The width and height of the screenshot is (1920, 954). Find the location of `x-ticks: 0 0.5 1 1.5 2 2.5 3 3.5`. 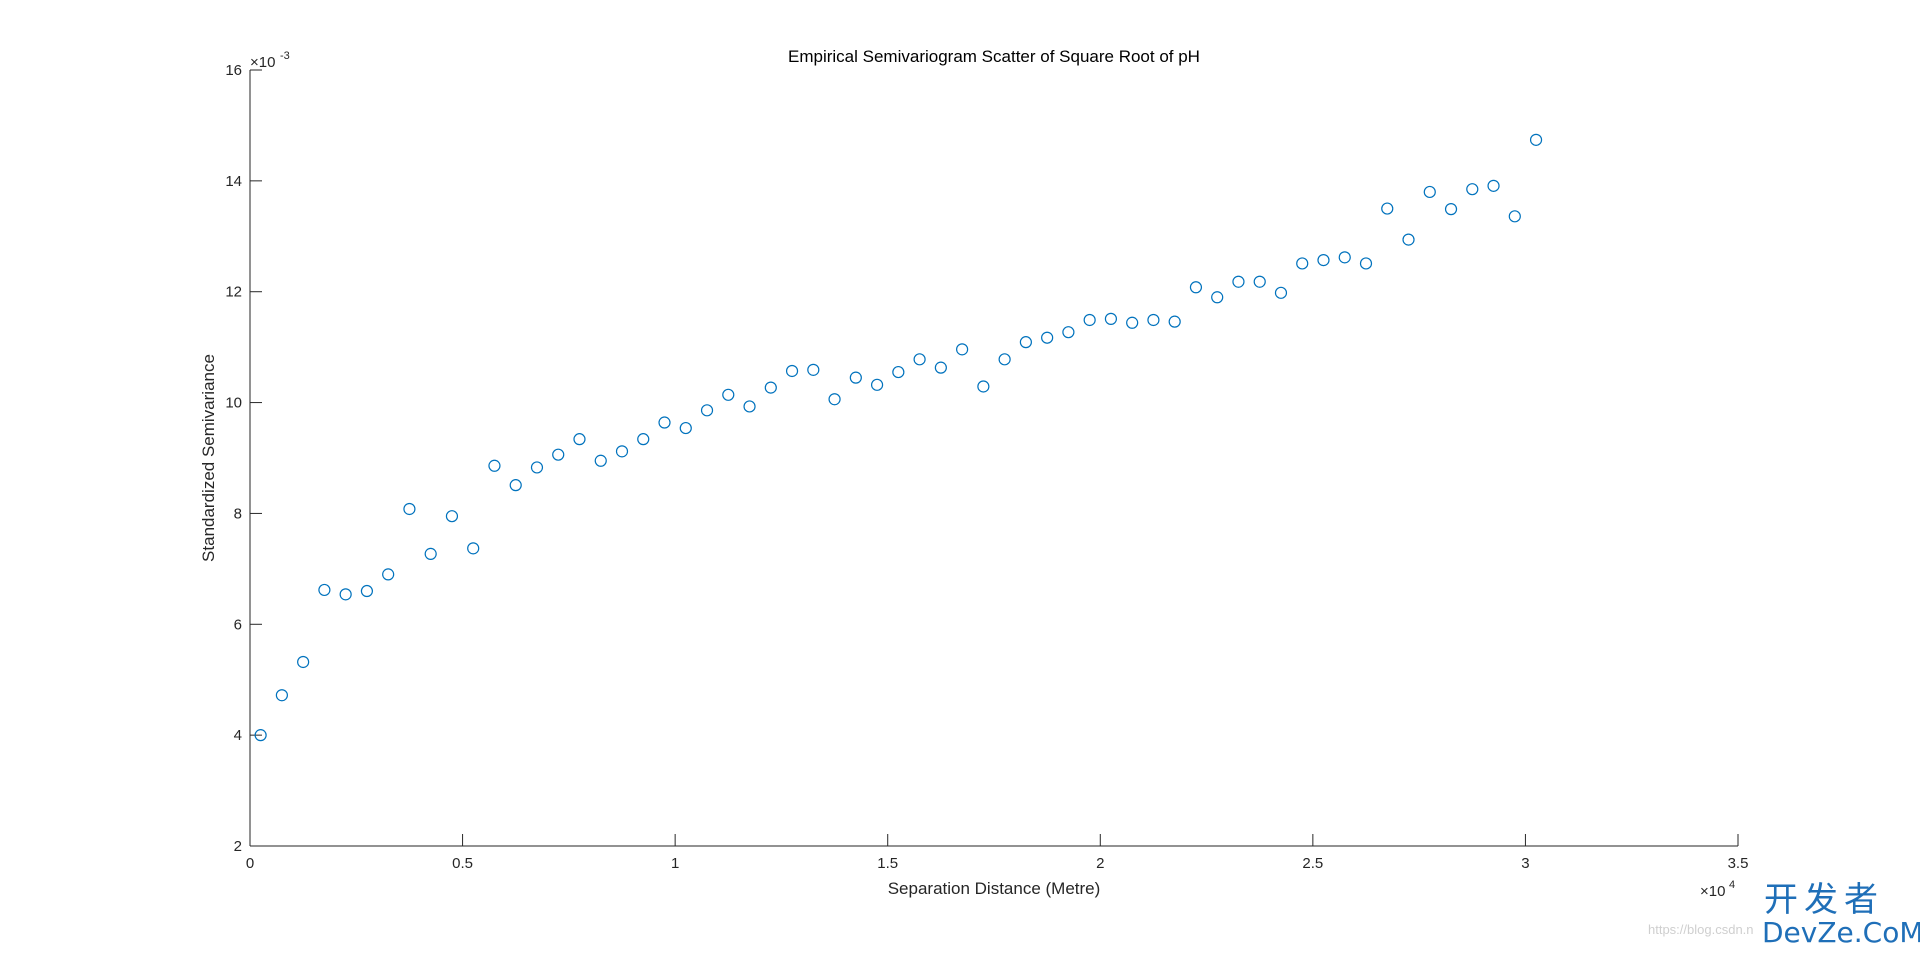

x-ticks: 0 0.5 1 1.5 2 2.5 3 3.5 is located at coordinates (997, 853).